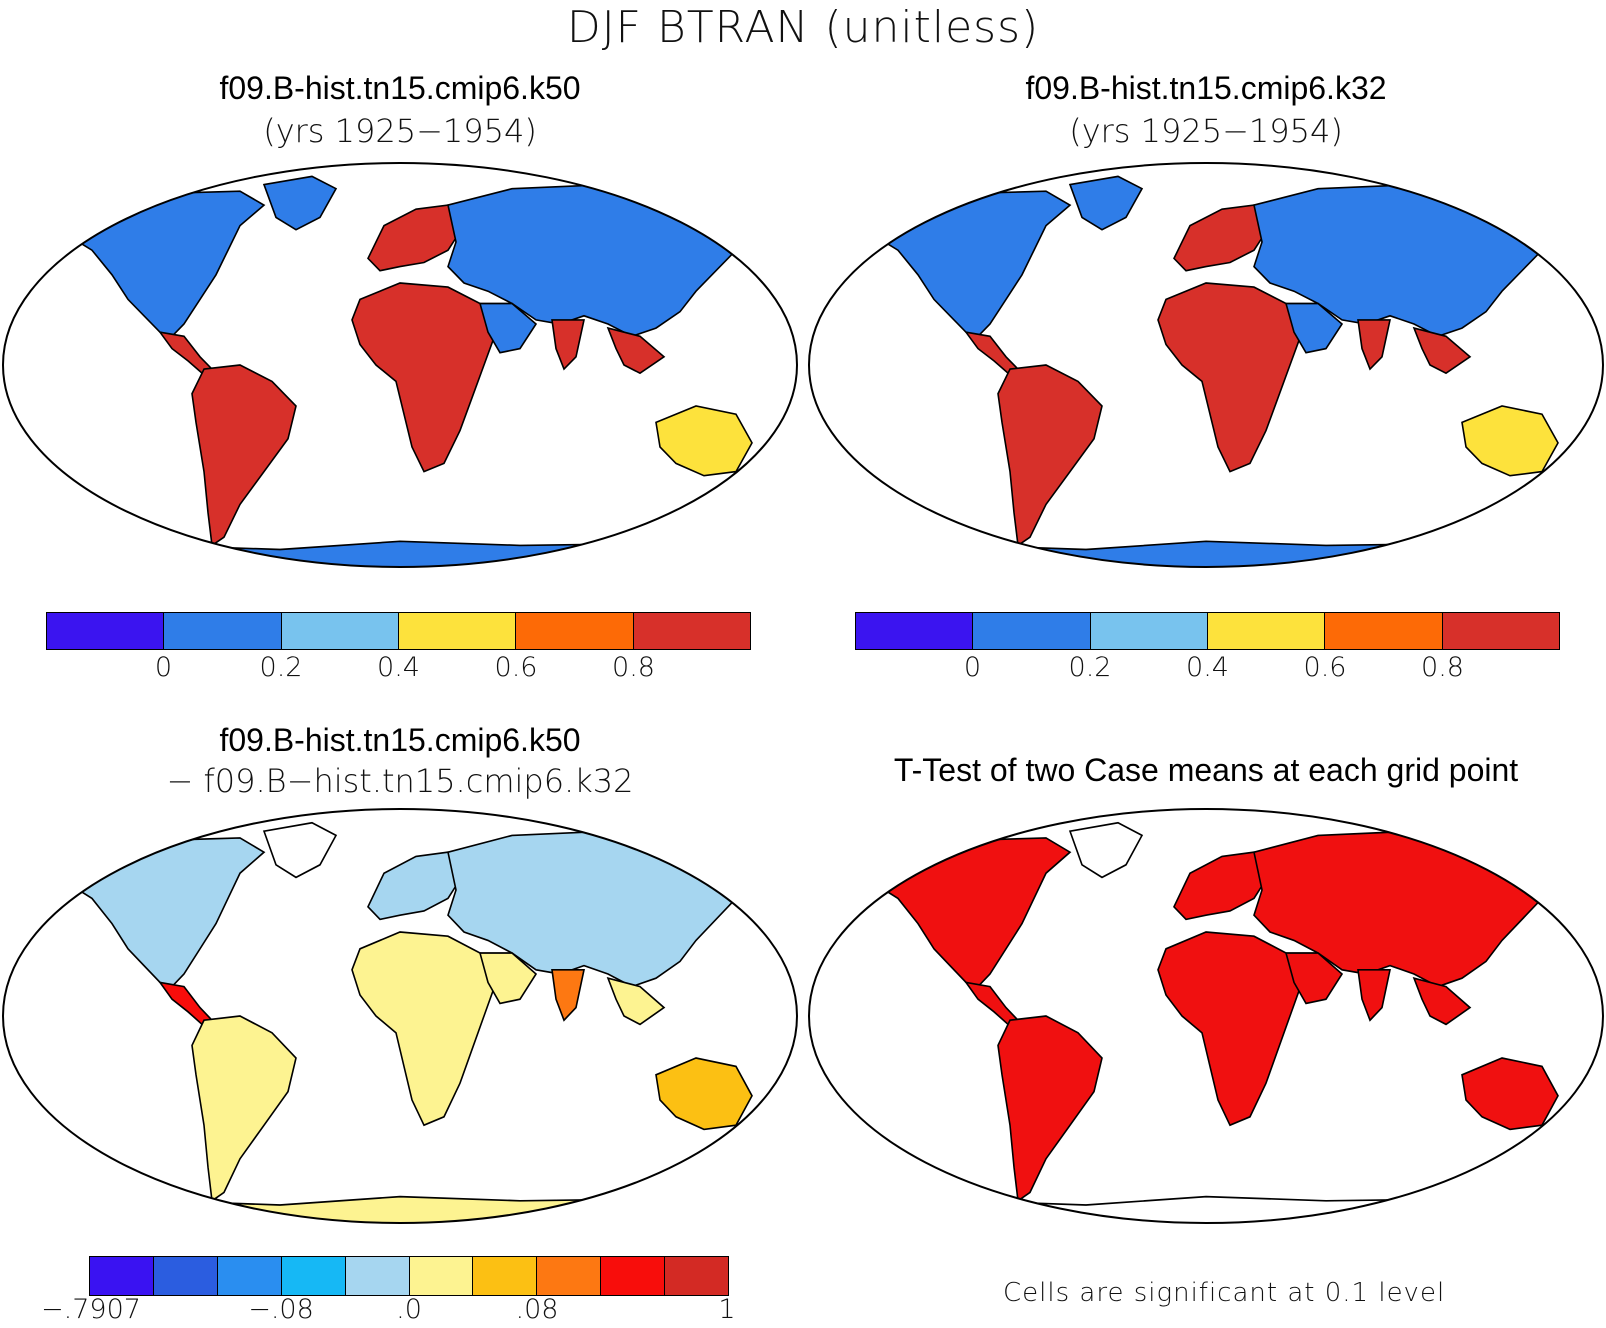  I want to click on colorbar-k50-ticks: 0 0.2 0.4 0.6 0.8, so click(403, 670).